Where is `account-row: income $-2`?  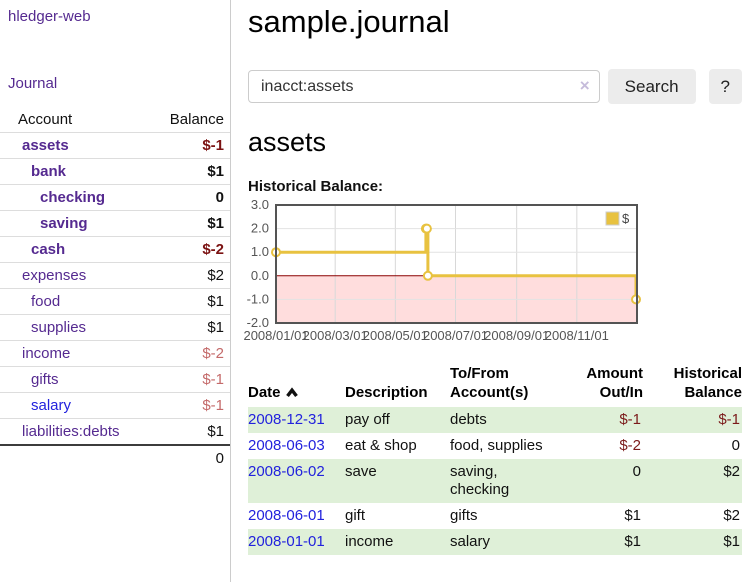
account-row: income $-2 is located at coordinates (115, 353).